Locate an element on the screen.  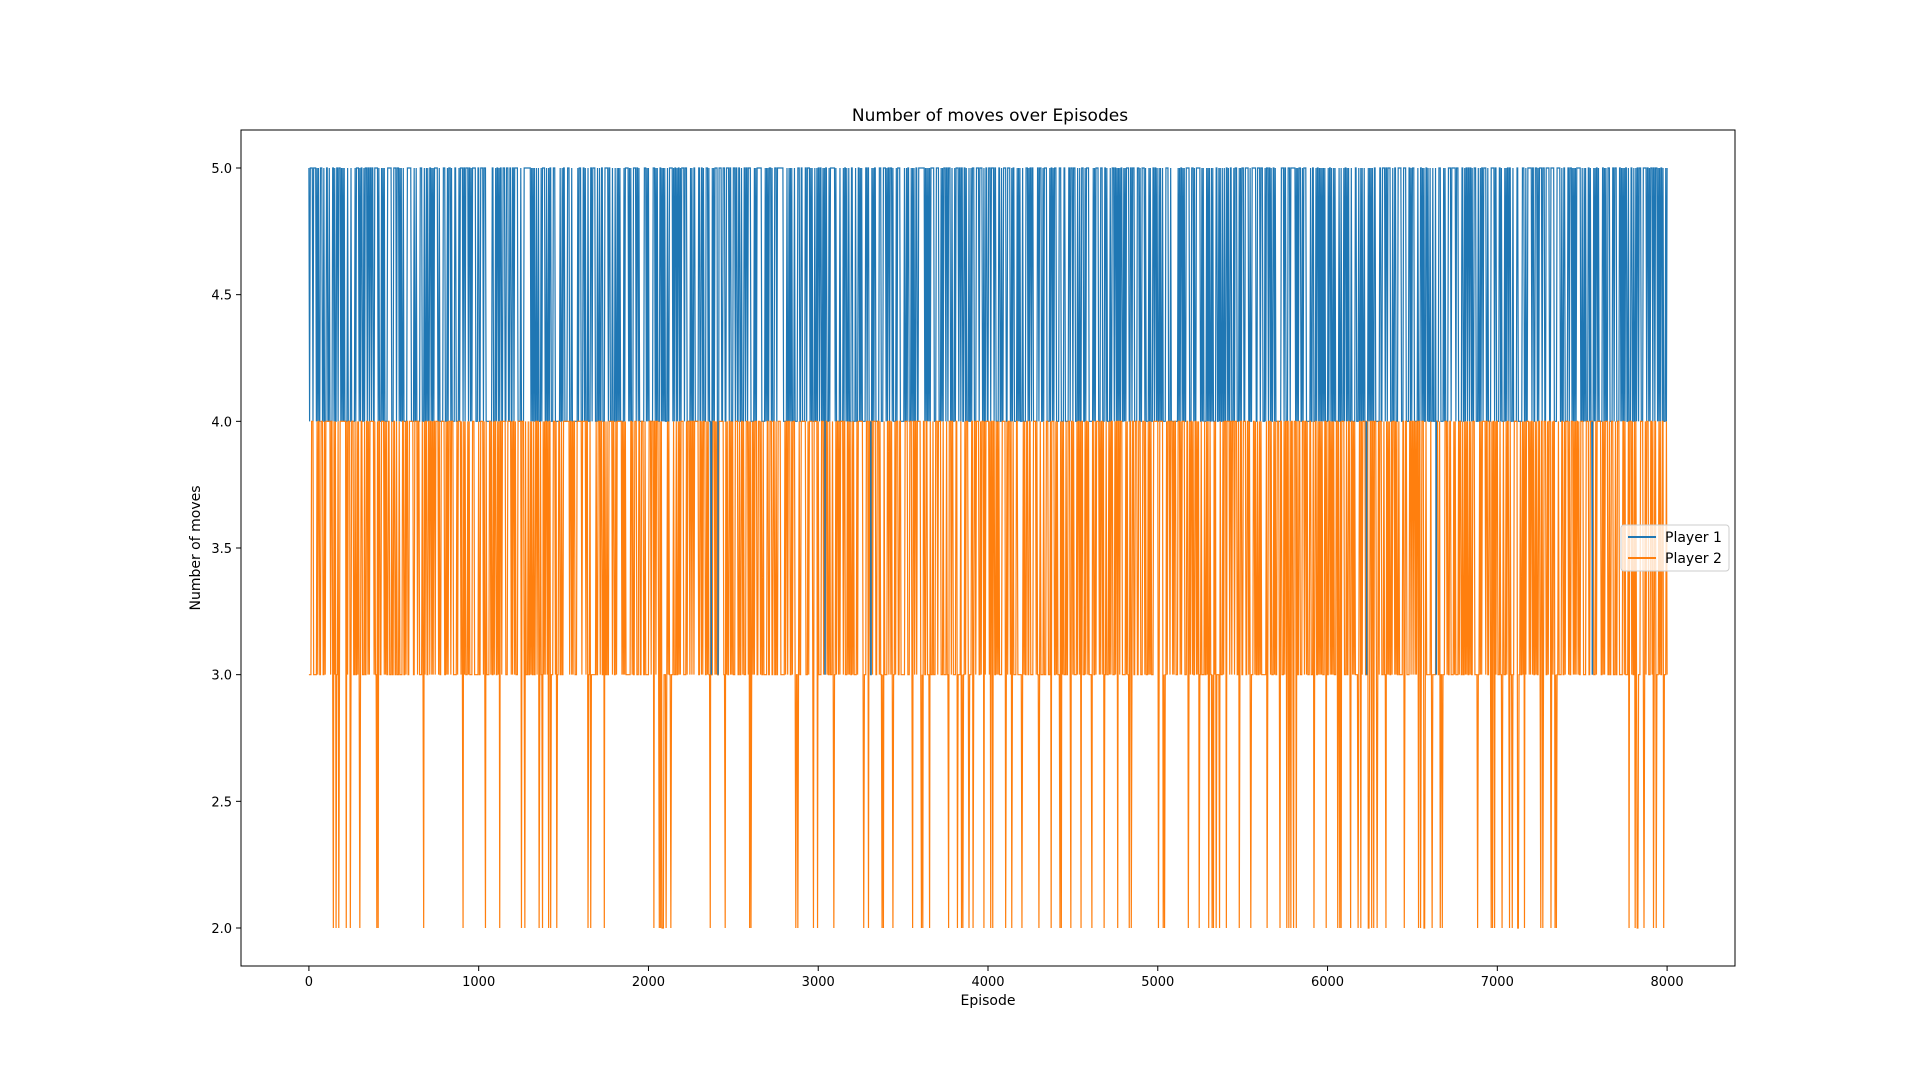
y-tick-label: 2.5 is located at coordinates (221, 802).